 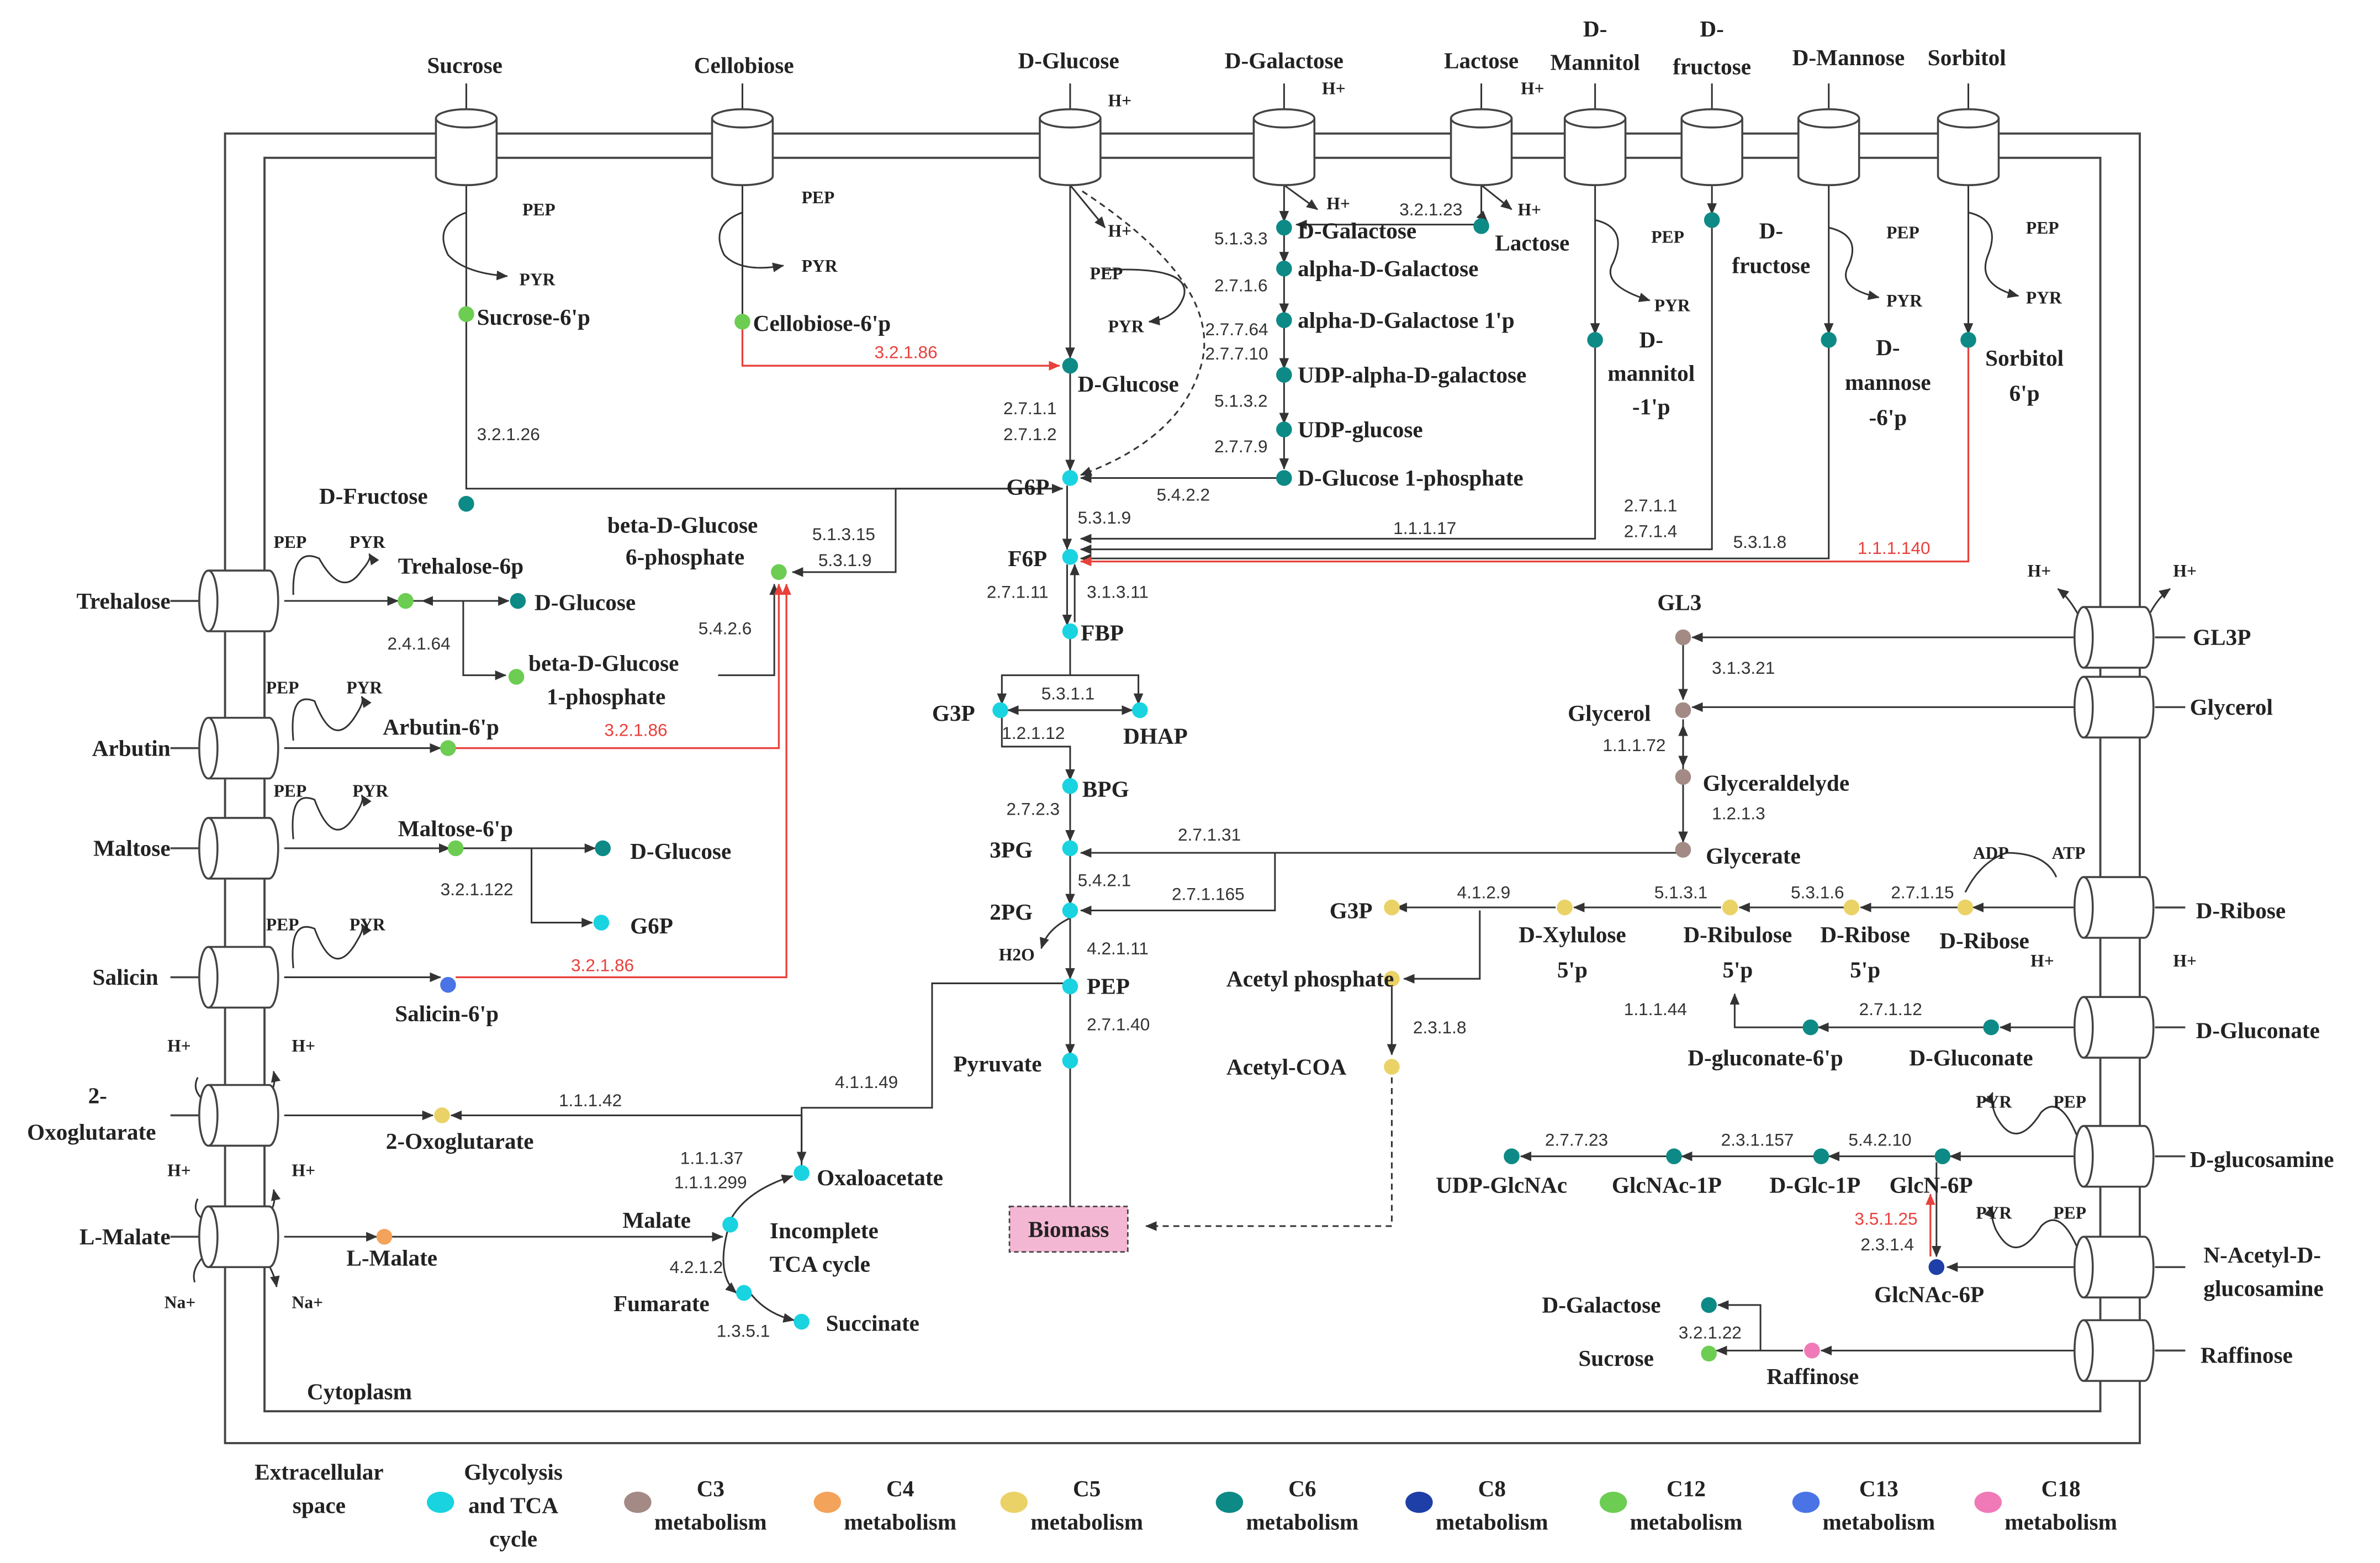 What do you see at coordinates (1595, 62) in the screenshot?
I see `label-mannitol-top-2: Mannitol` at bounding box center [1595, 62].